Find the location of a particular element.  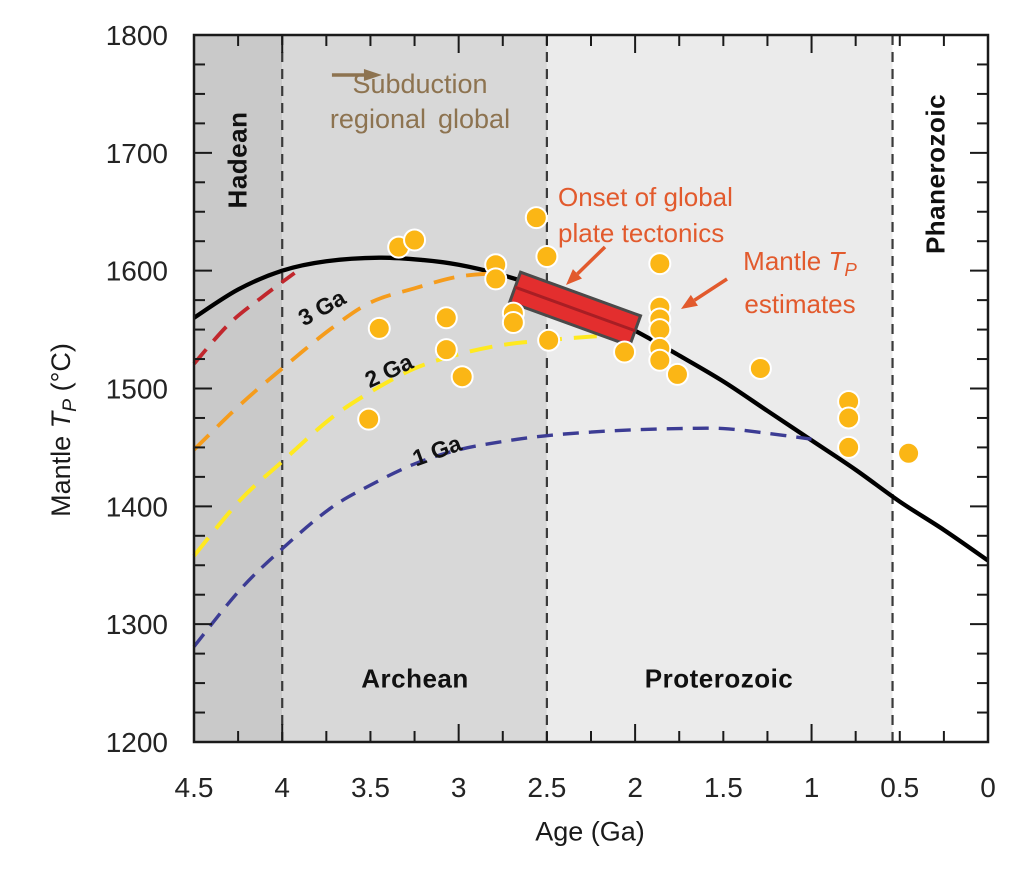

y-tick-label: 1200 is located at coordinates (137, 742).